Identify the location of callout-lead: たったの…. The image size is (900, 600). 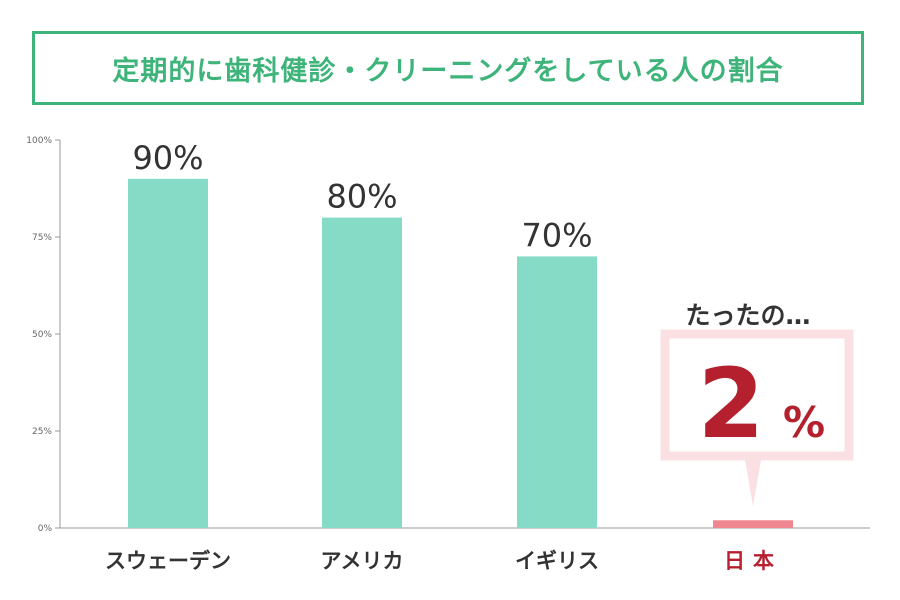
(747, 315).